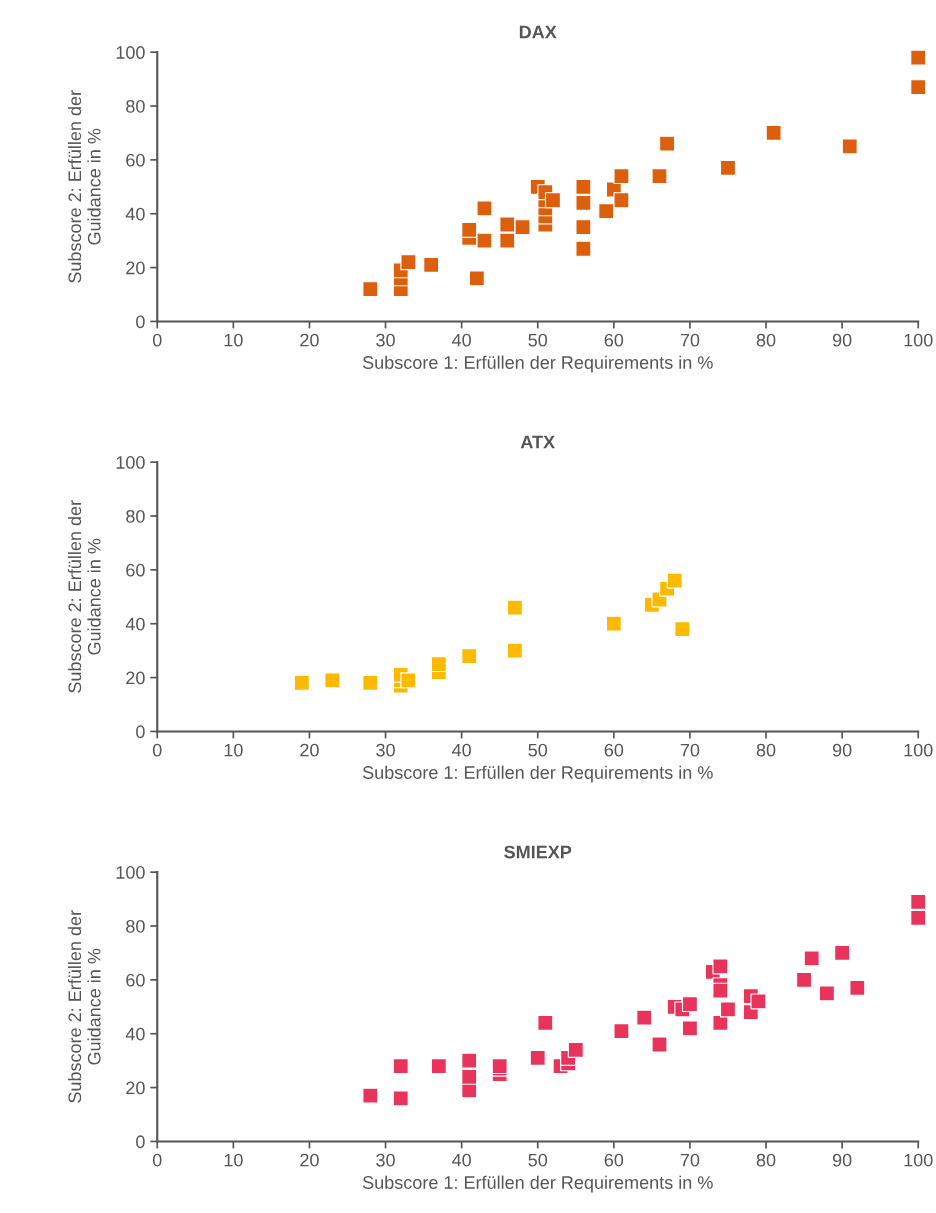 Image resolution: width=936 pixels, height=1213 pixels. I want to click on chart-title: SMIEXP, so click(538, 852).